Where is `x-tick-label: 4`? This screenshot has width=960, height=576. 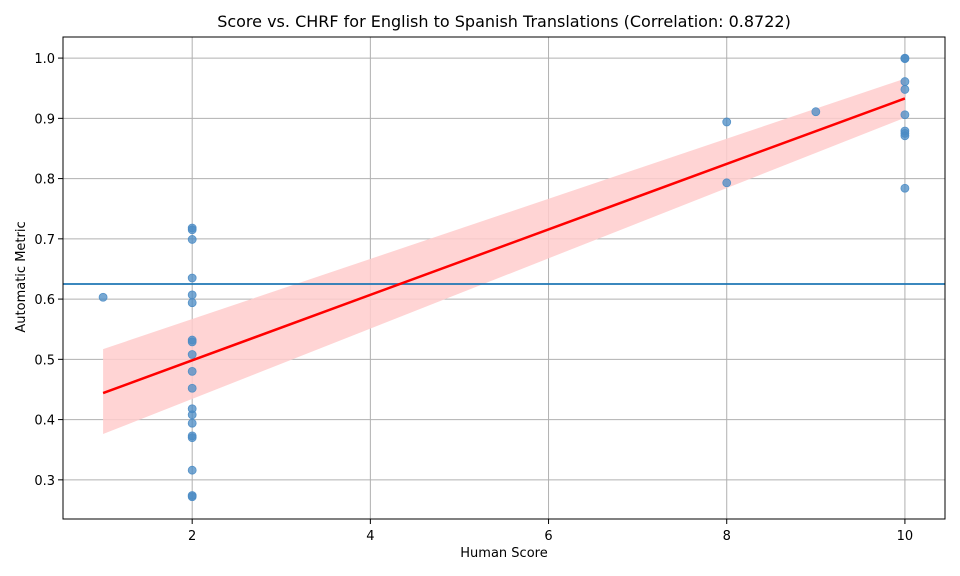 x-tick-label: 4 is located at coordinates (370, 536).